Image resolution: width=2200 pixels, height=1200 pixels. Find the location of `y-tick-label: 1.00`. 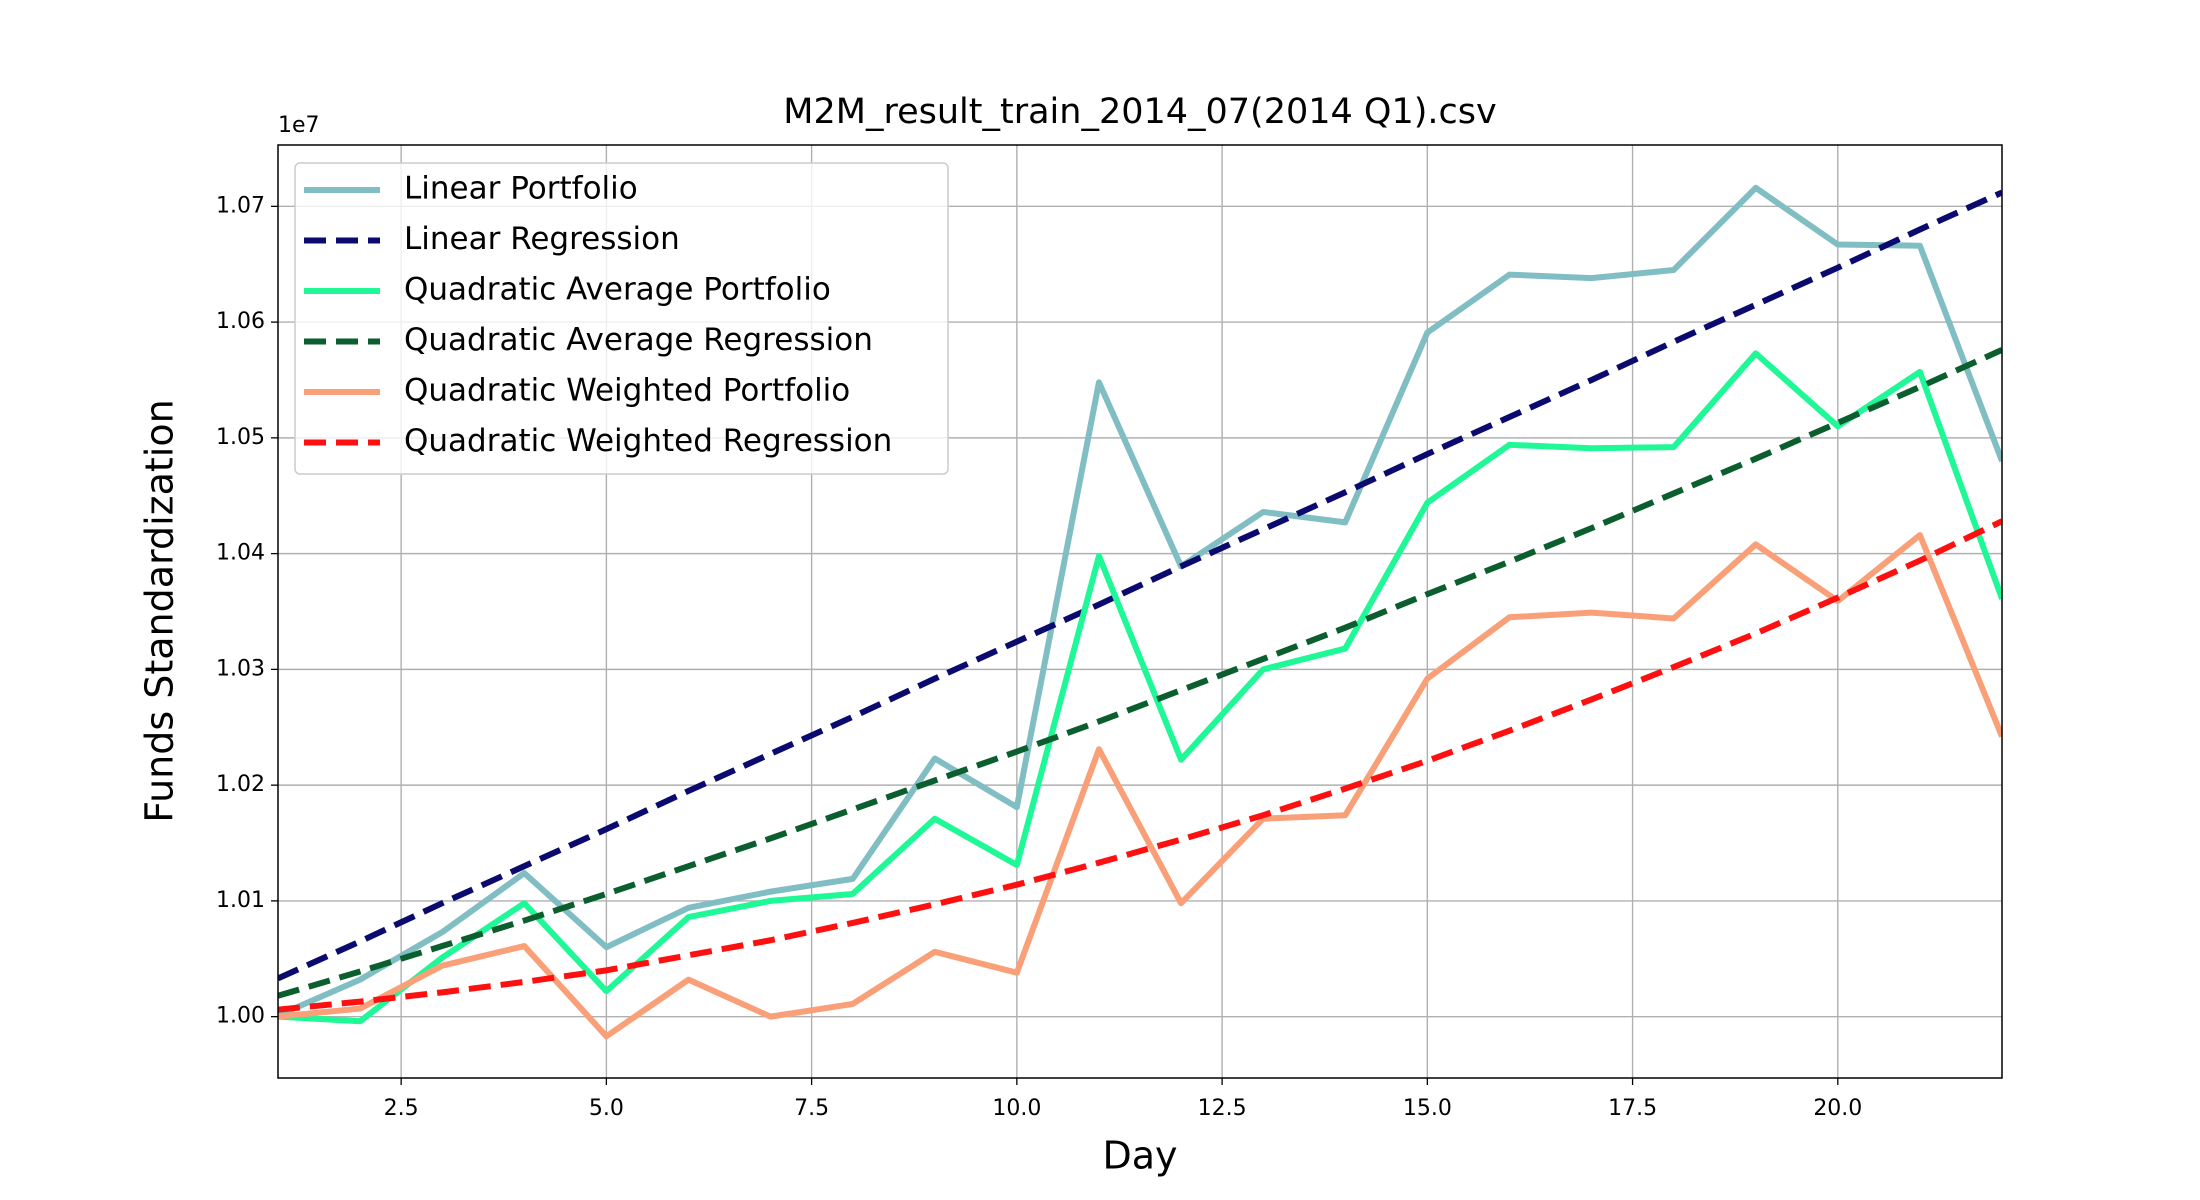

y-tick-label: 1.00 is located at coordinates (240, 1016).